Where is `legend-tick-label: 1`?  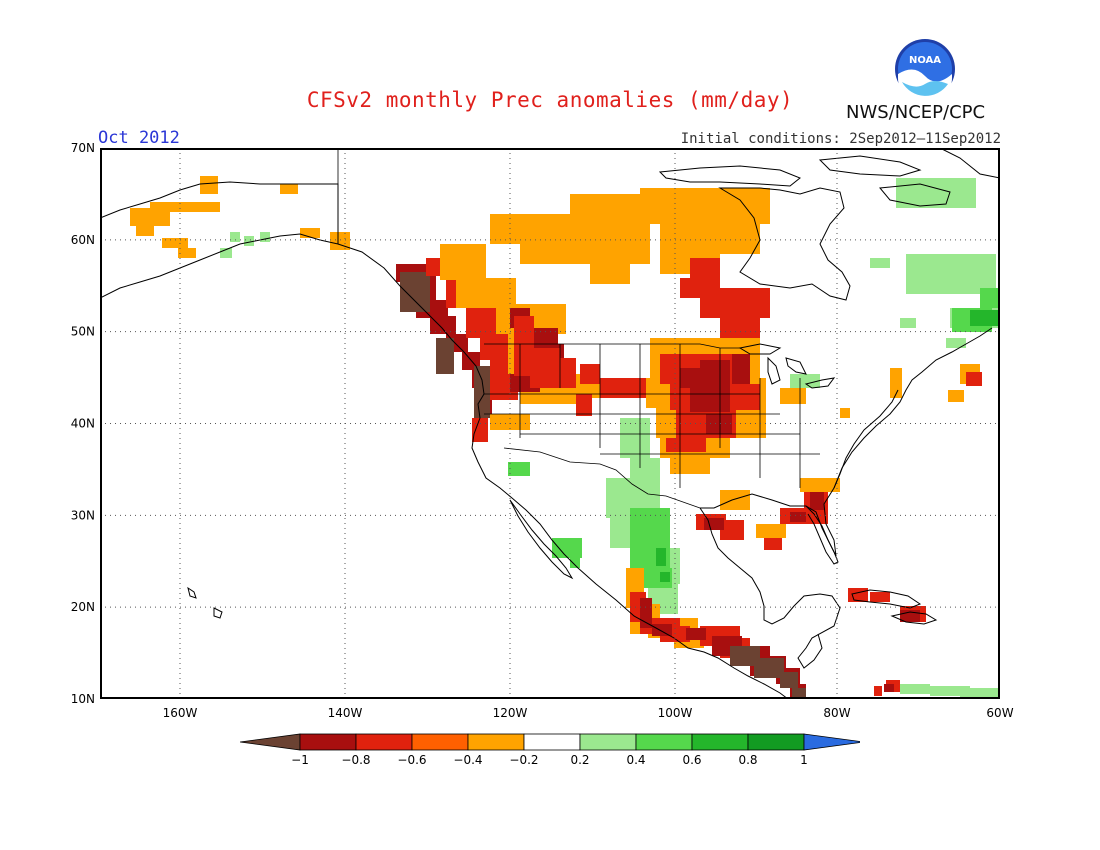 legend-tick-label: 1 is located at coordinates (804, 760).